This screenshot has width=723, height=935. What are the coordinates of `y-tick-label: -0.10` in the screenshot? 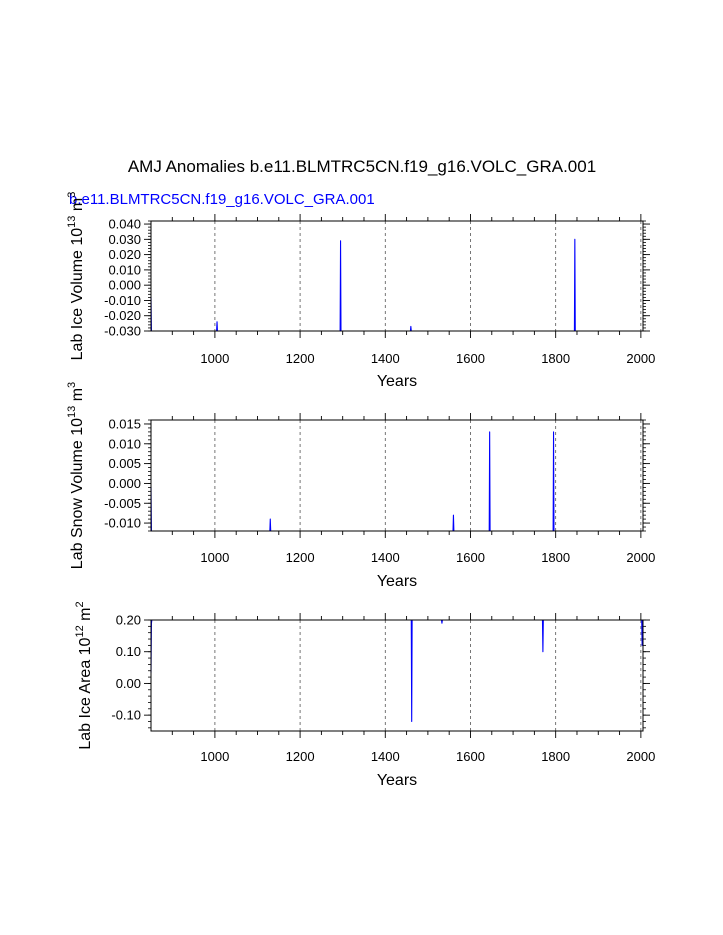 It's located at (126, 715).